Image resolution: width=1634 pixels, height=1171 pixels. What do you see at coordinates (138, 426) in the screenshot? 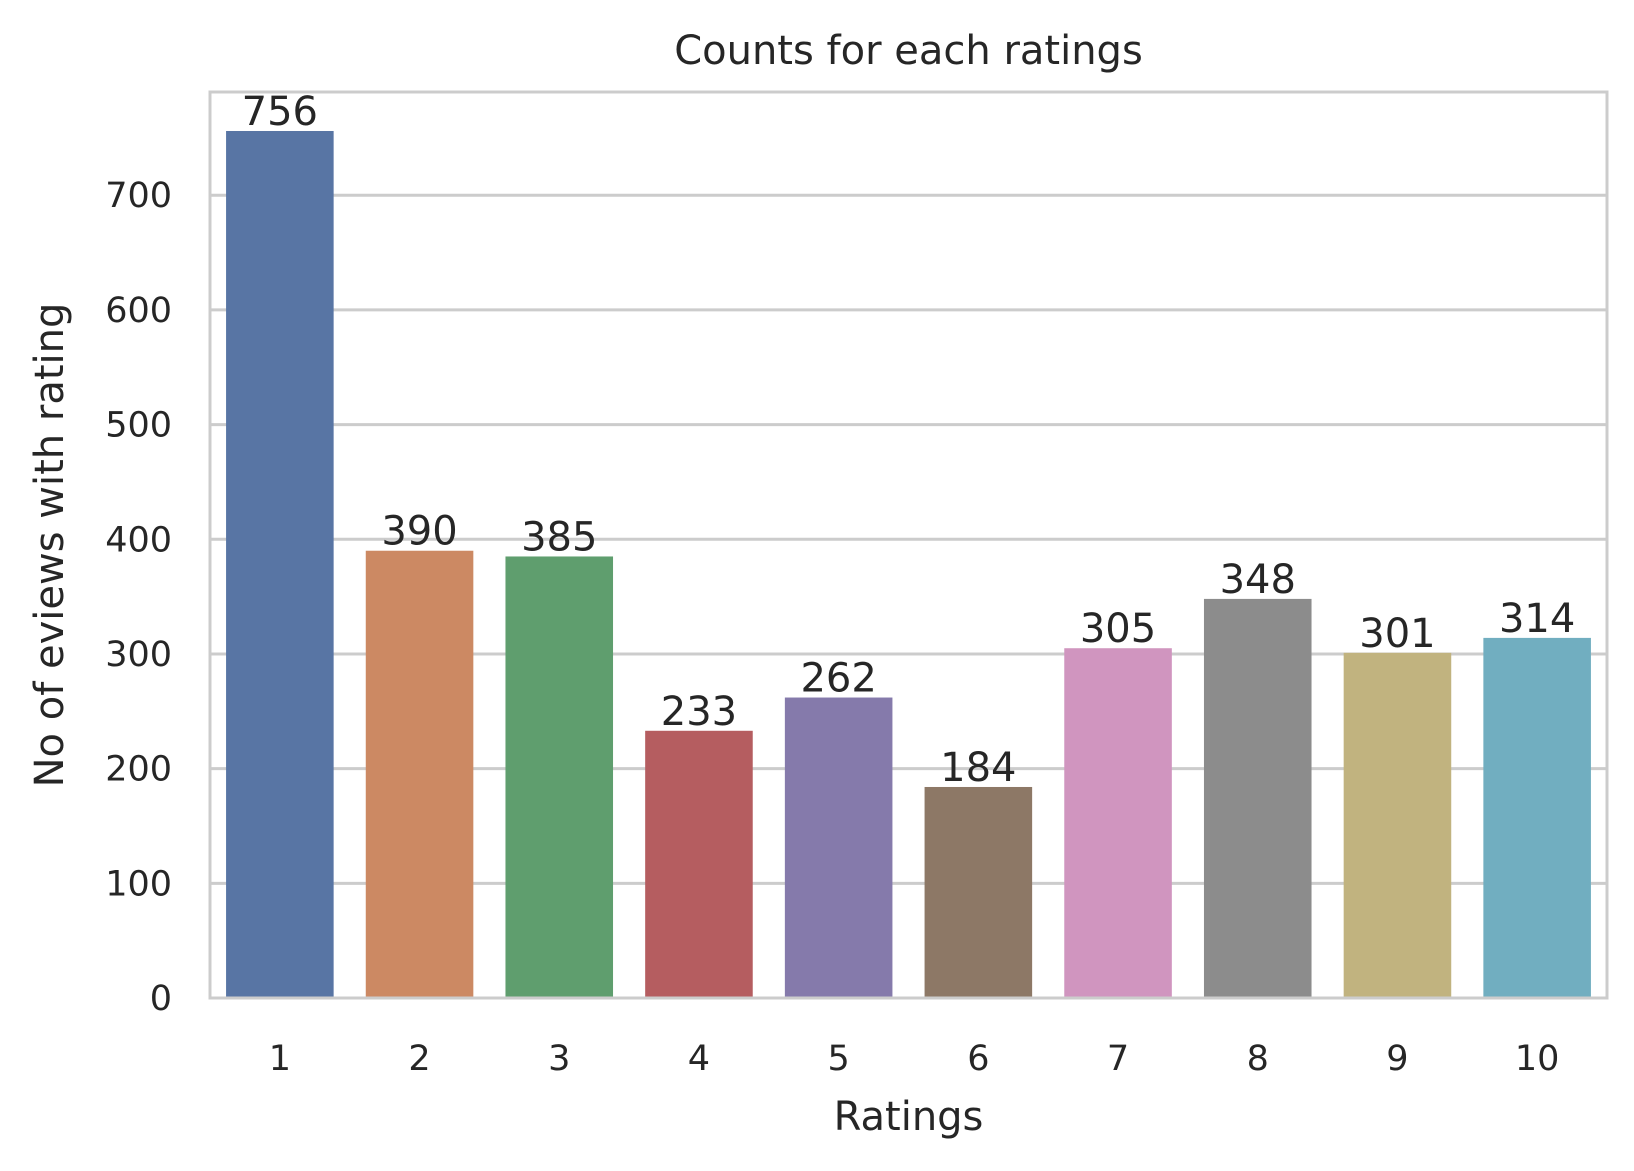
I see `y-tick-label: 500` at bounding box center [138, 426].